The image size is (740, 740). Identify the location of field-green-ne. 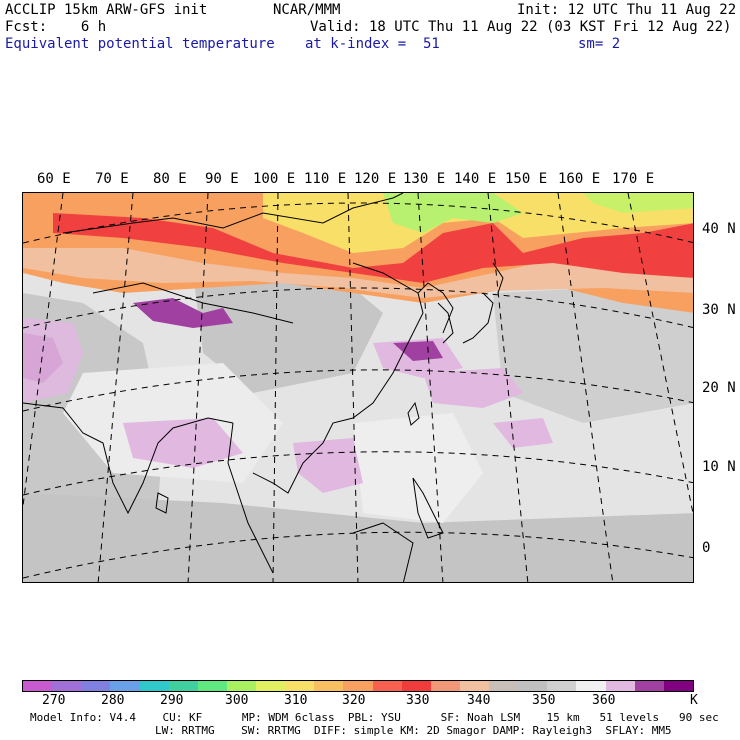
(638, 203).